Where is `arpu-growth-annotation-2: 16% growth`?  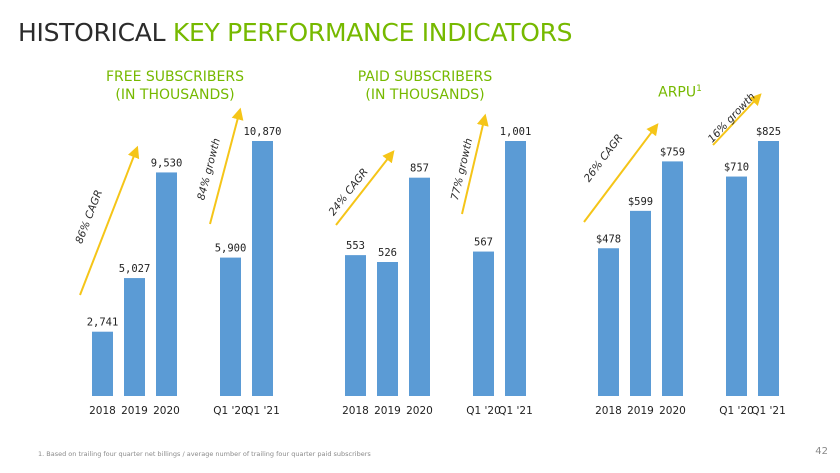 arpu-growth-annotation-2: 16% growth is located at coordinates (732, 118).